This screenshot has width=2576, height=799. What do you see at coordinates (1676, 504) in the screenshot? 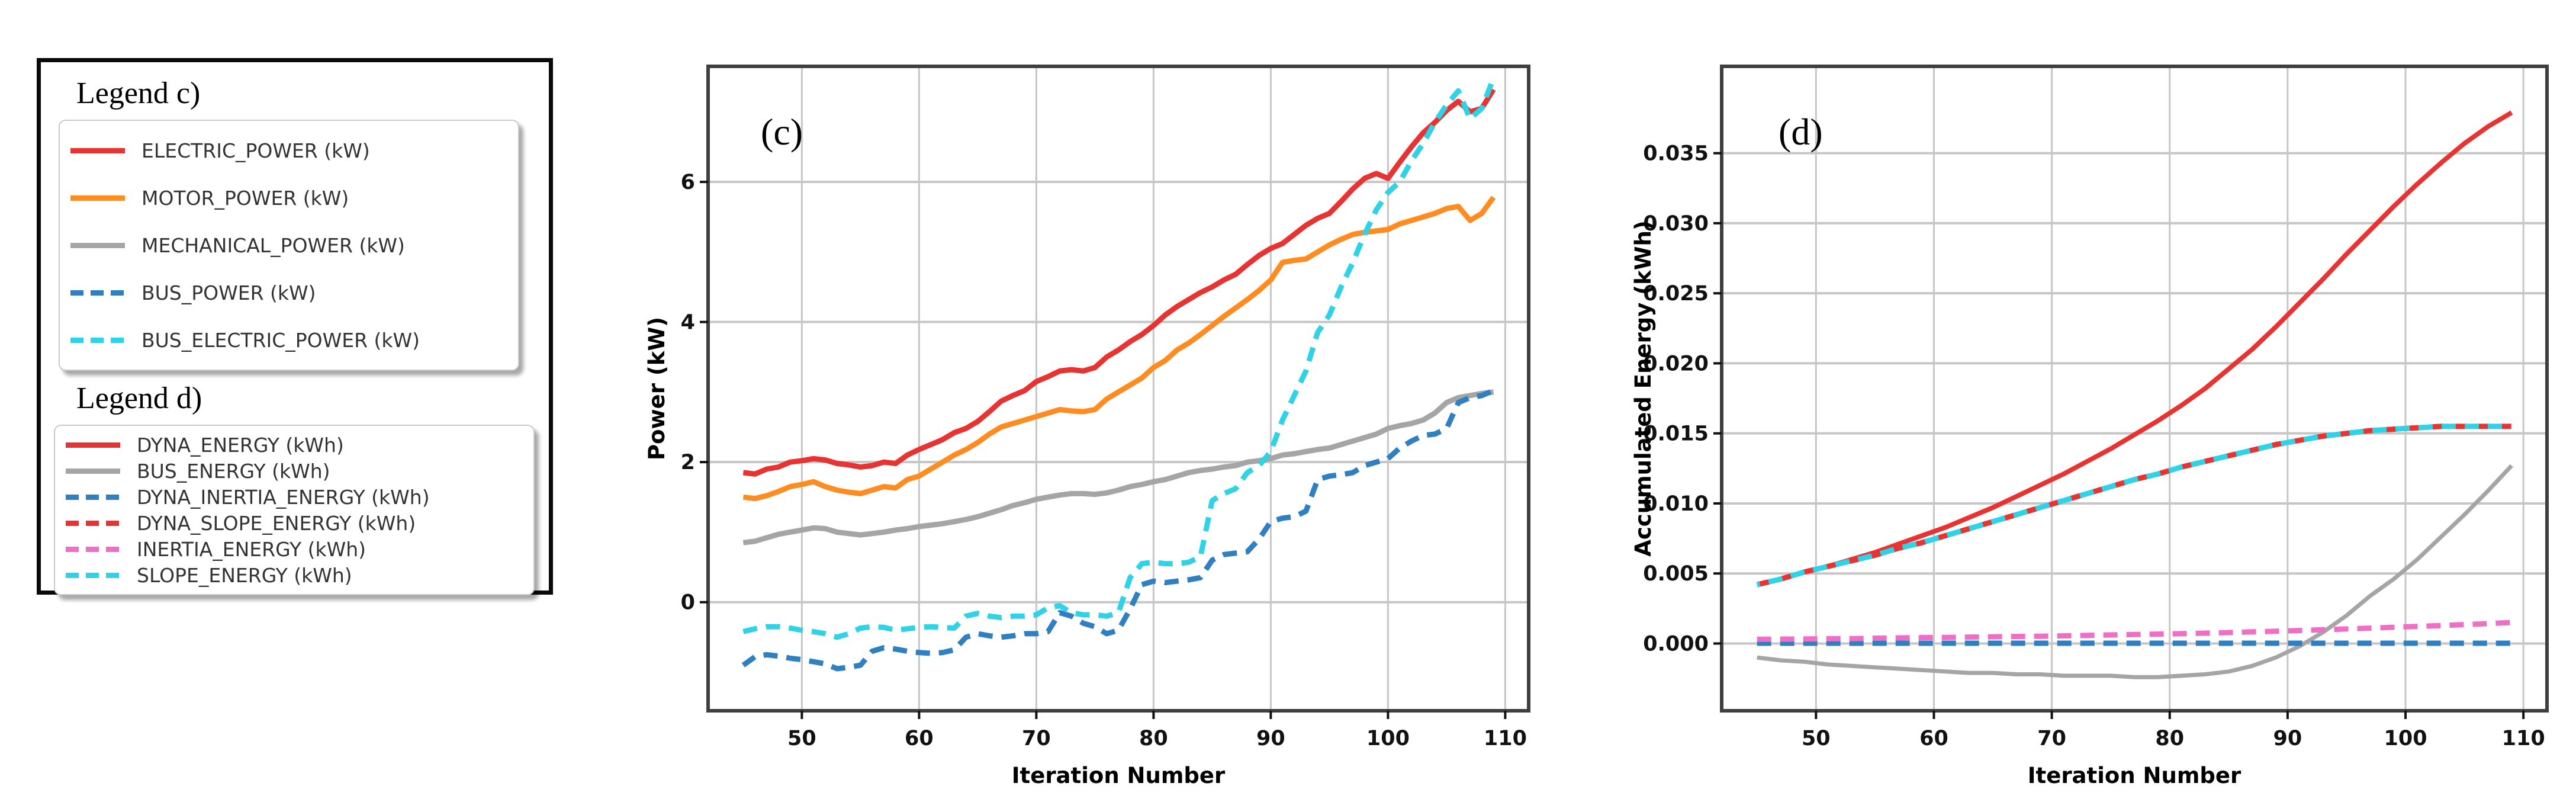
I see `y-tick-label: 0.010` at bounding box center [1676, 504].